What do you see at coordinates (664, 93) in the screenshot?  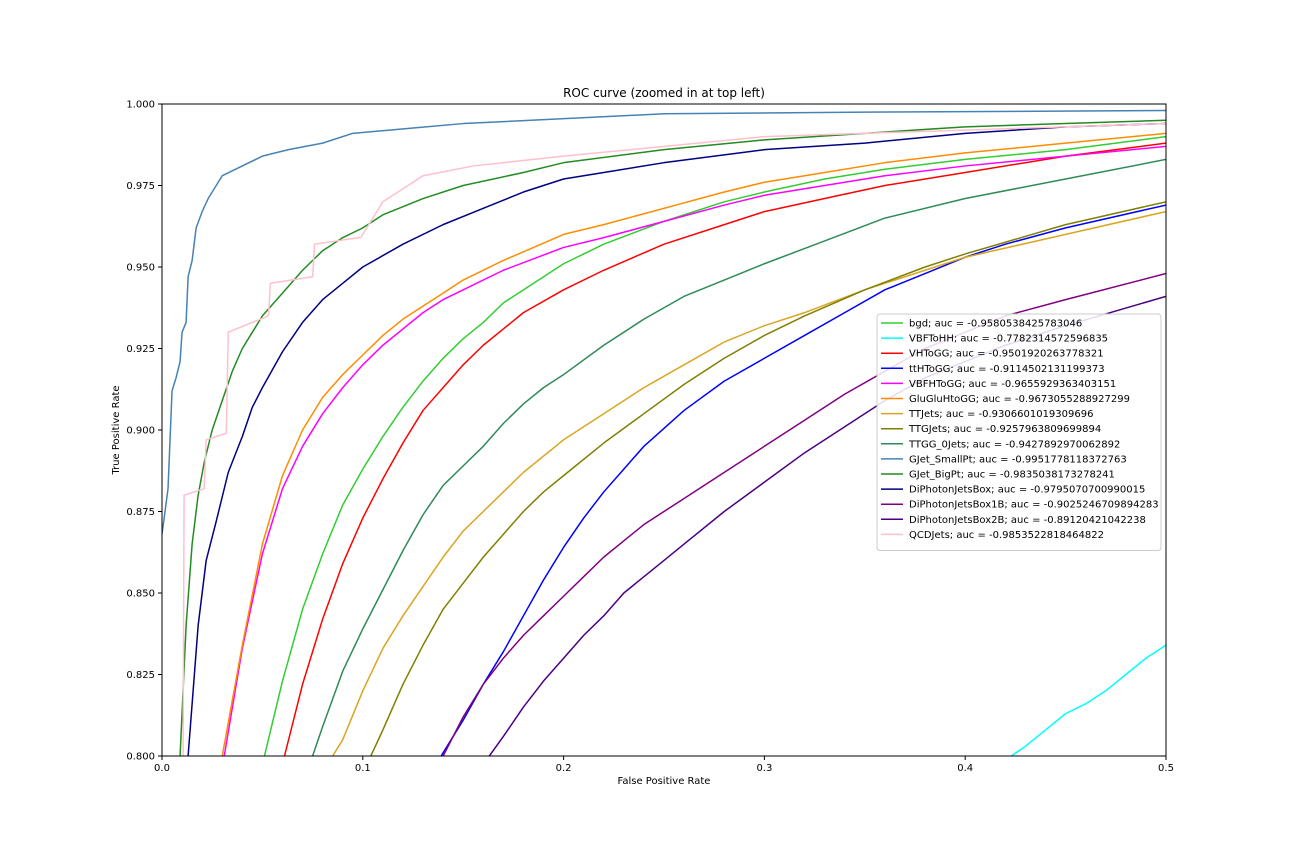 I see `chart-title: ROC curve (zoomed in at top left)` at bounding box center [664, 93].